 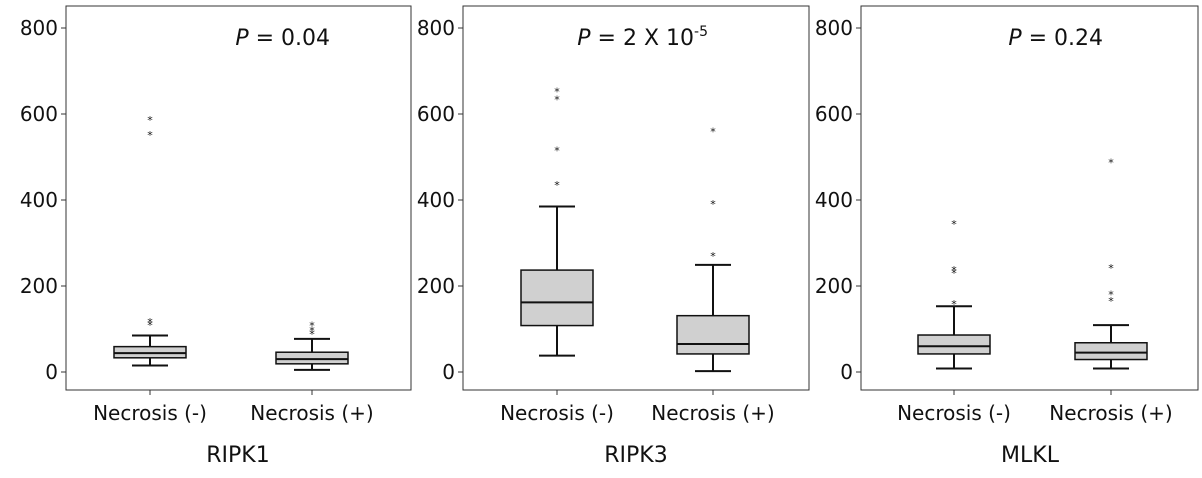 I want to click on p-value-annotation: P = 0.04, so click(x=282, y=38).